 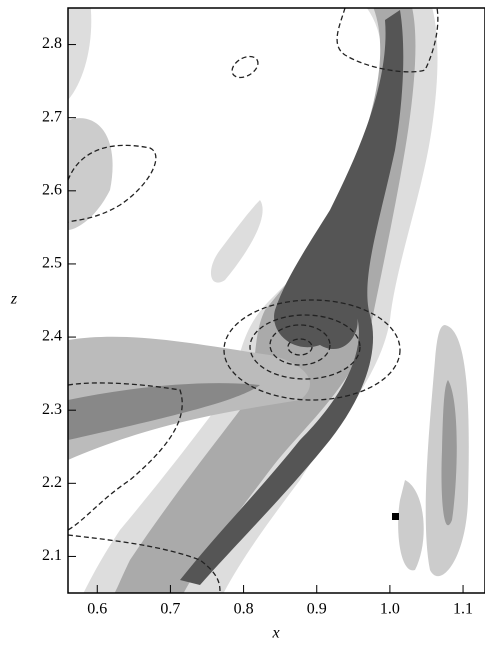 What do you see at coordinates (52, 555) in the screenshot?
I see `y-tick-label: 2.1` at bounding box center [52, 555].